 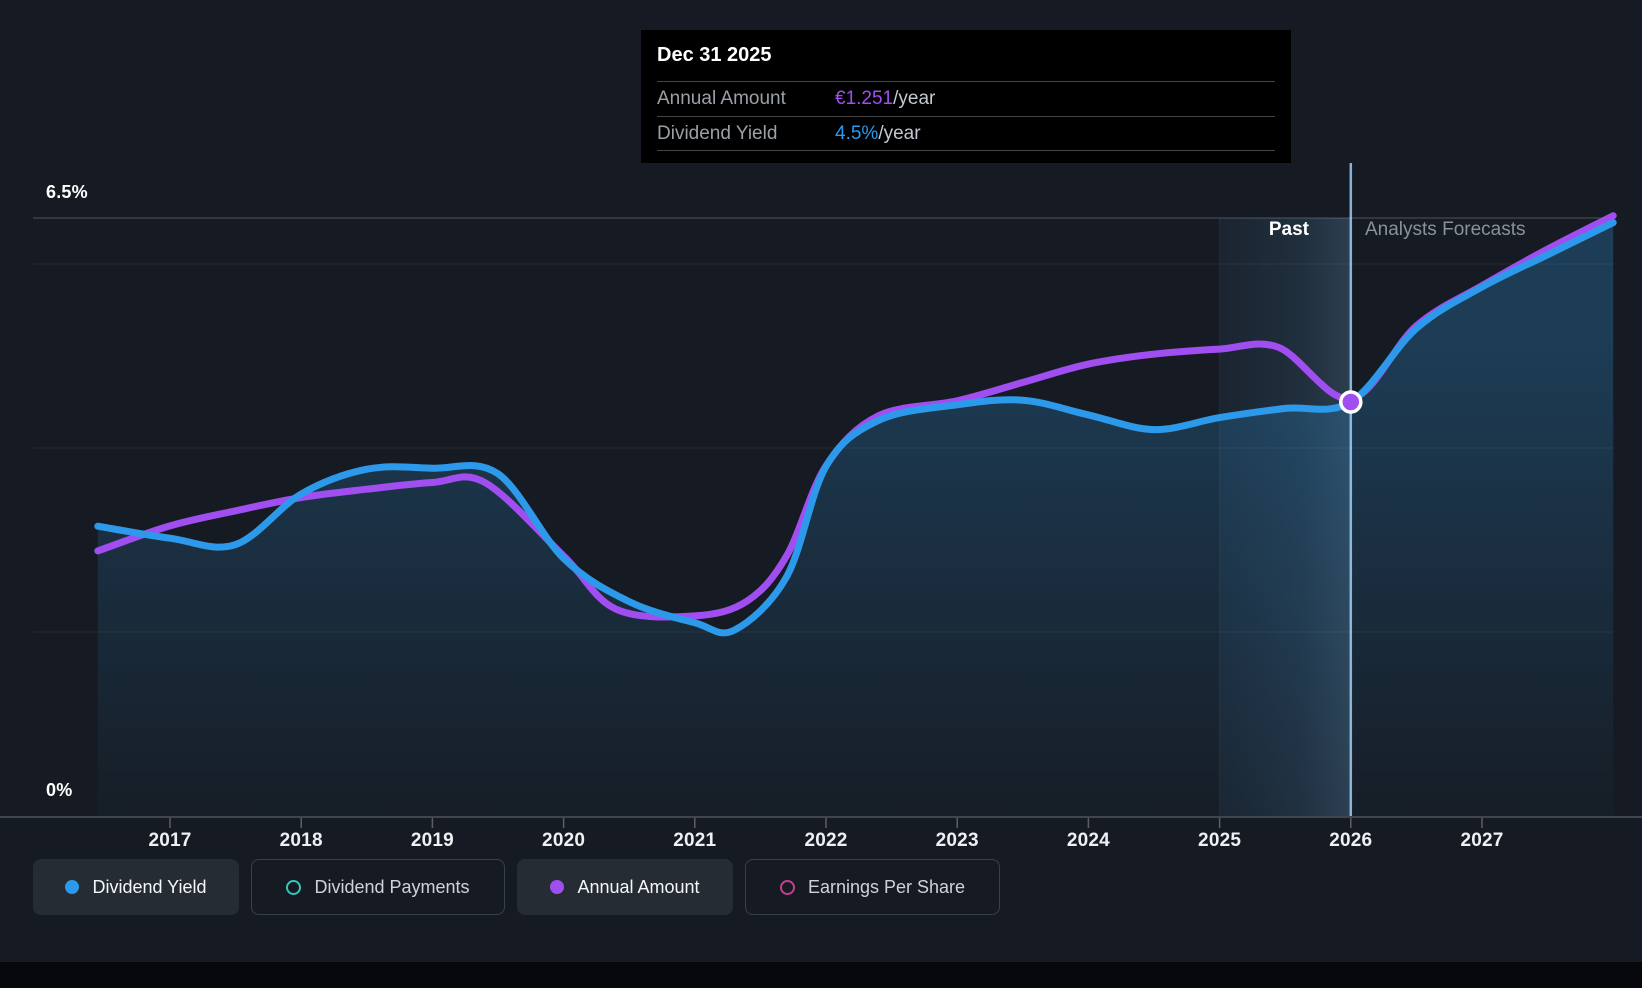 What do you see at coordinates (1088, 840) in the screenshot?
I see `x-tick-label-2024: 2024` at bounding box center [1088, 840].